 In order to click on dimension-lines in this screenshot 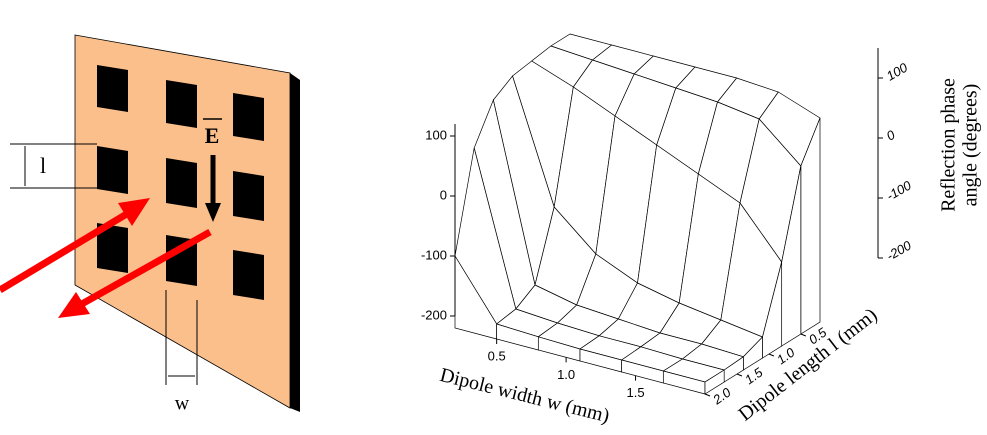, I will do `click(104, 264)`.